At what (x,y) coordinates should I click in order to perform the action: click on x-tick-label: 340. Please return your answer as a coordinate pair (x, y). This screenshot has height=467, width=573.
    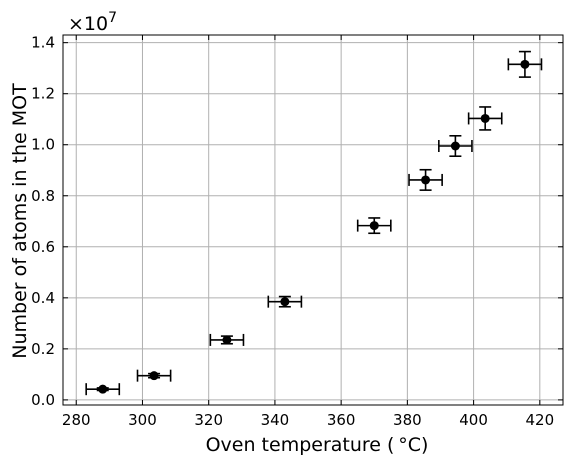
    Looking at the image, I should click on (275, 420).